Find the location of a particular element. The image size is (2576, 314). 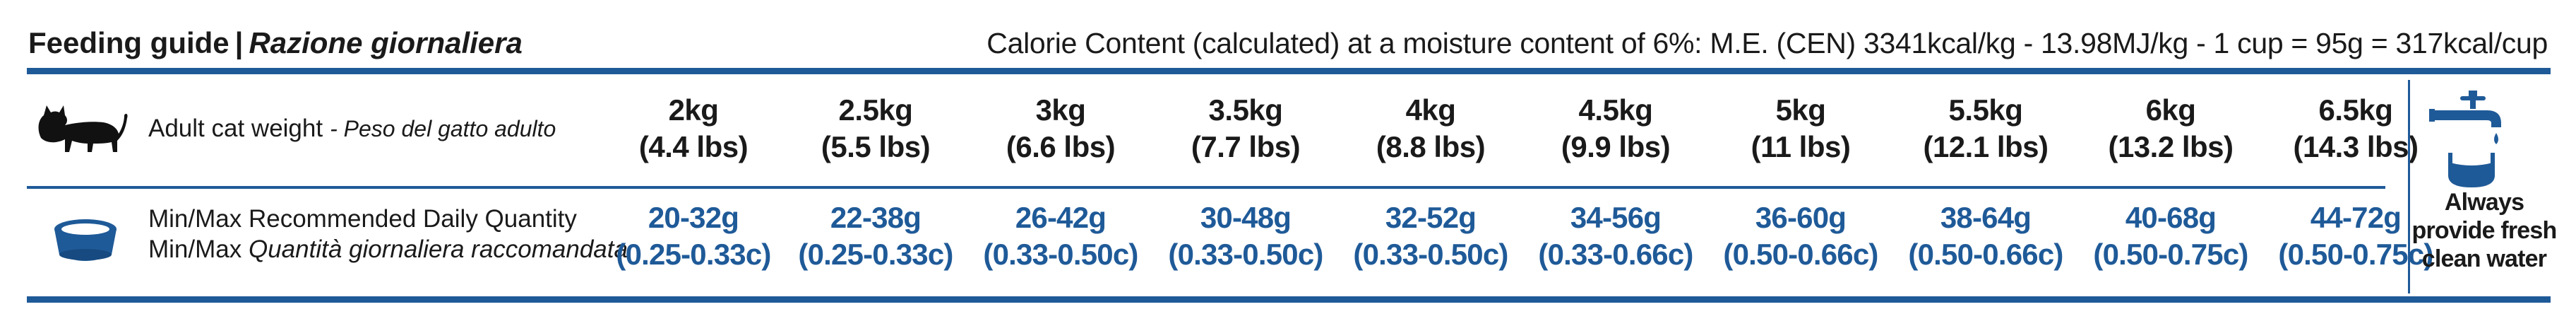

weight-cell: 5.5kg (12.1 lbs) is located at coordinates (1985, 128).